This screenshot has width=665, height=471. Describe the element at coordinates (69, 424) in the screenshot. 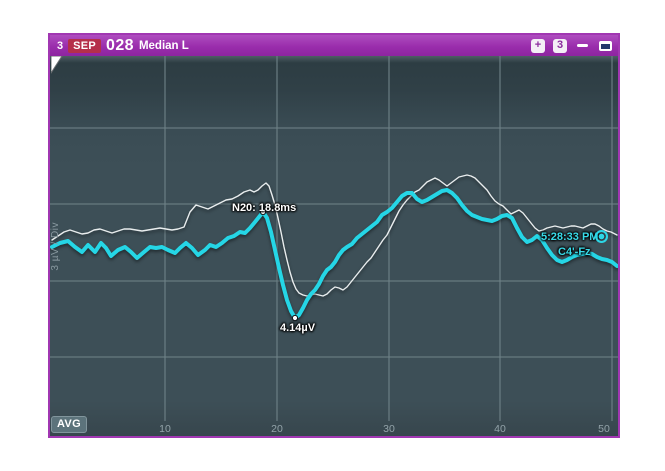

I see `avg-mode-badge: AVG` at that location.